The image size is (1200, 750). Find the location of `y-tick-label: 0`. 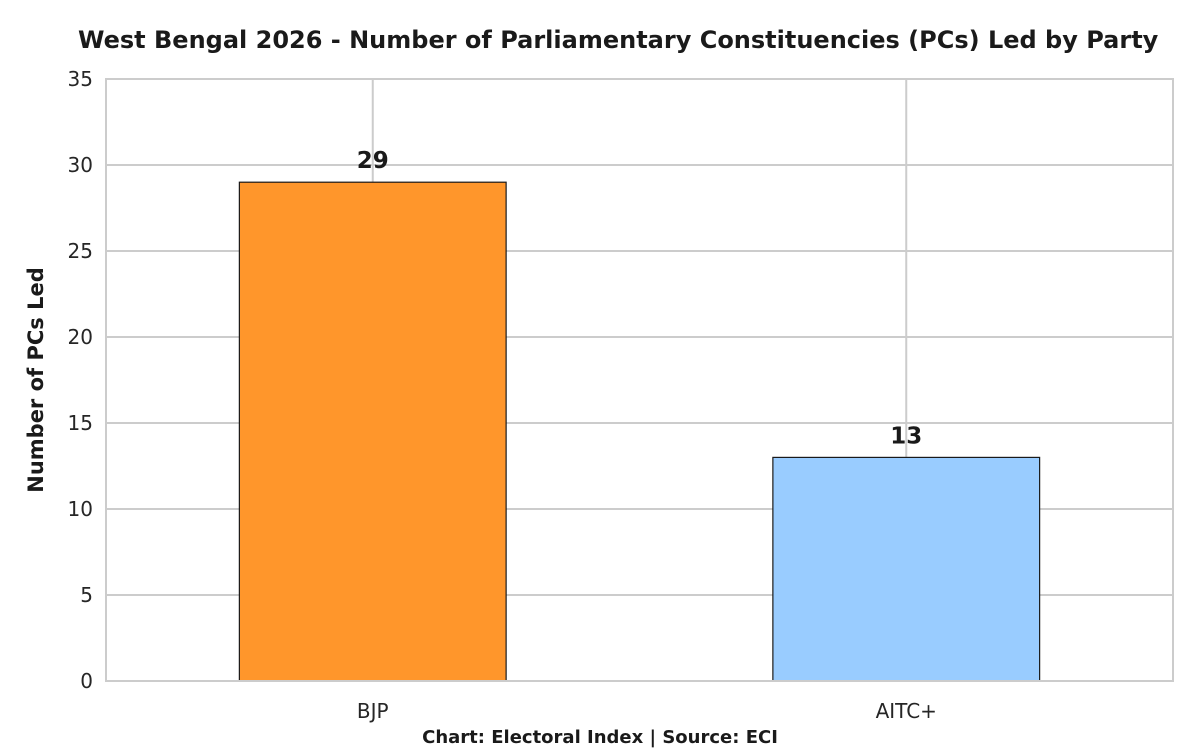

y-tick-label: 0 is located at coordinates (86, 681).